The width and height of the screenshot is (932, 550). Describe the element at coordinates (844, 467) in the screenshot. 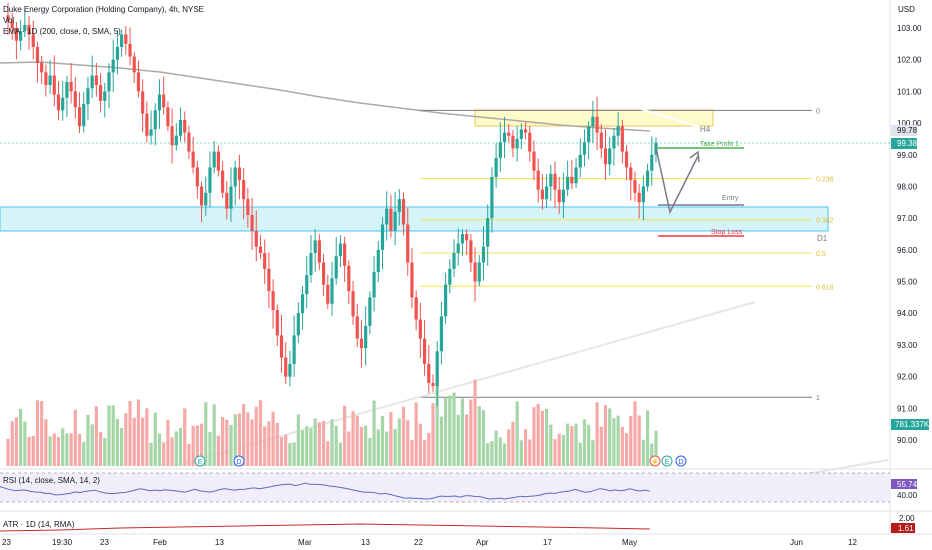

I see `ascending-trendline-ext` at that location.